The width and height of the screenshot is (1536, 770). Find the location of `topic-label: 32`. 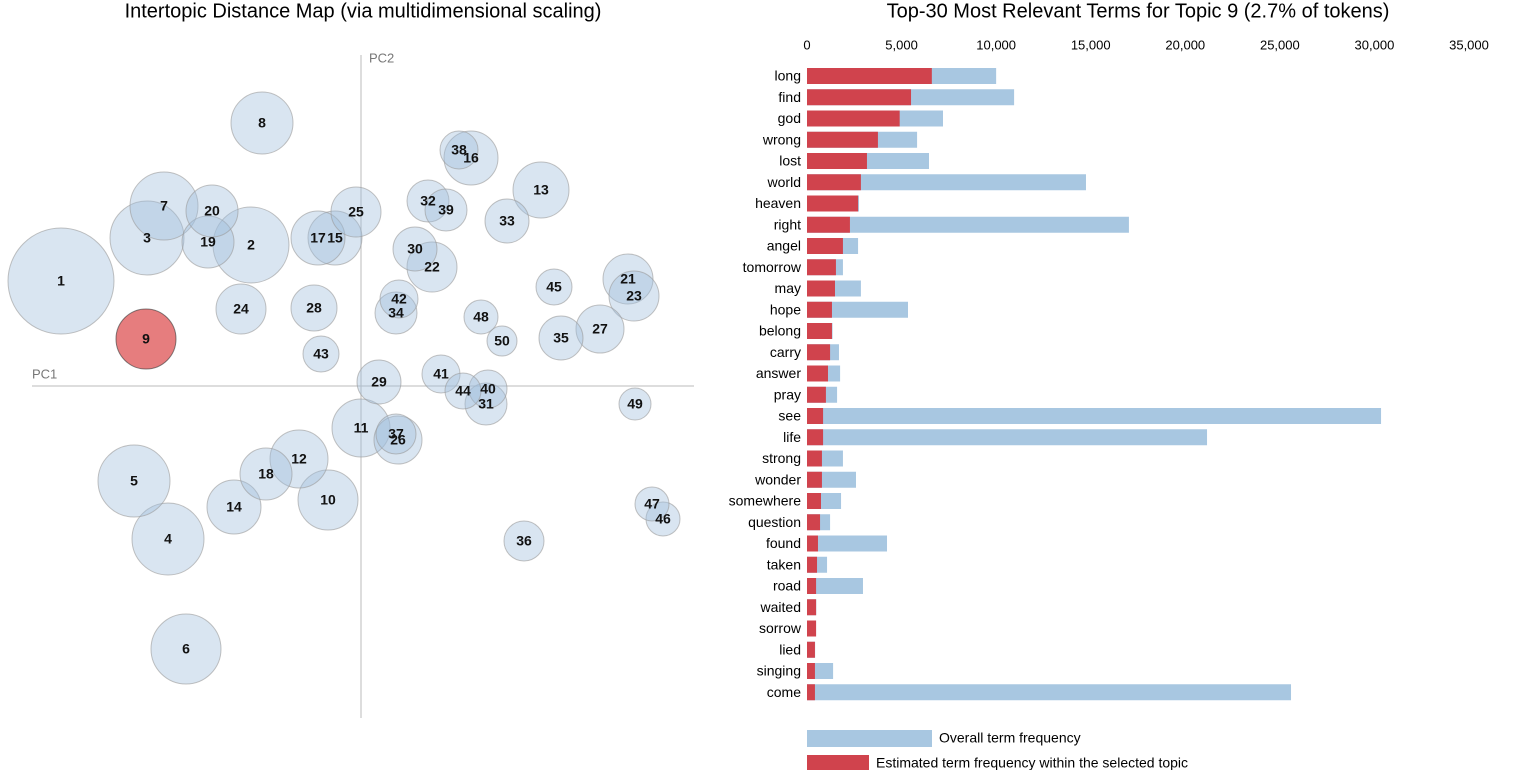

topic-label: 32 is located at coordinates (428, 201).